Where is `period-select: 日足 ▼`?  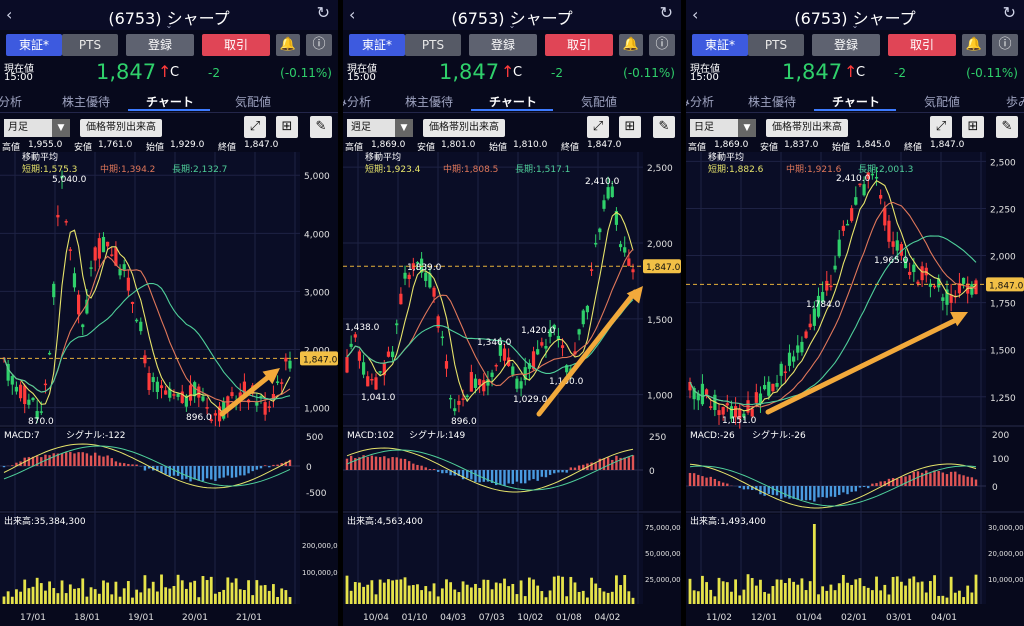 period-select: 日足 ▼ is located at coordinates (723, 128).